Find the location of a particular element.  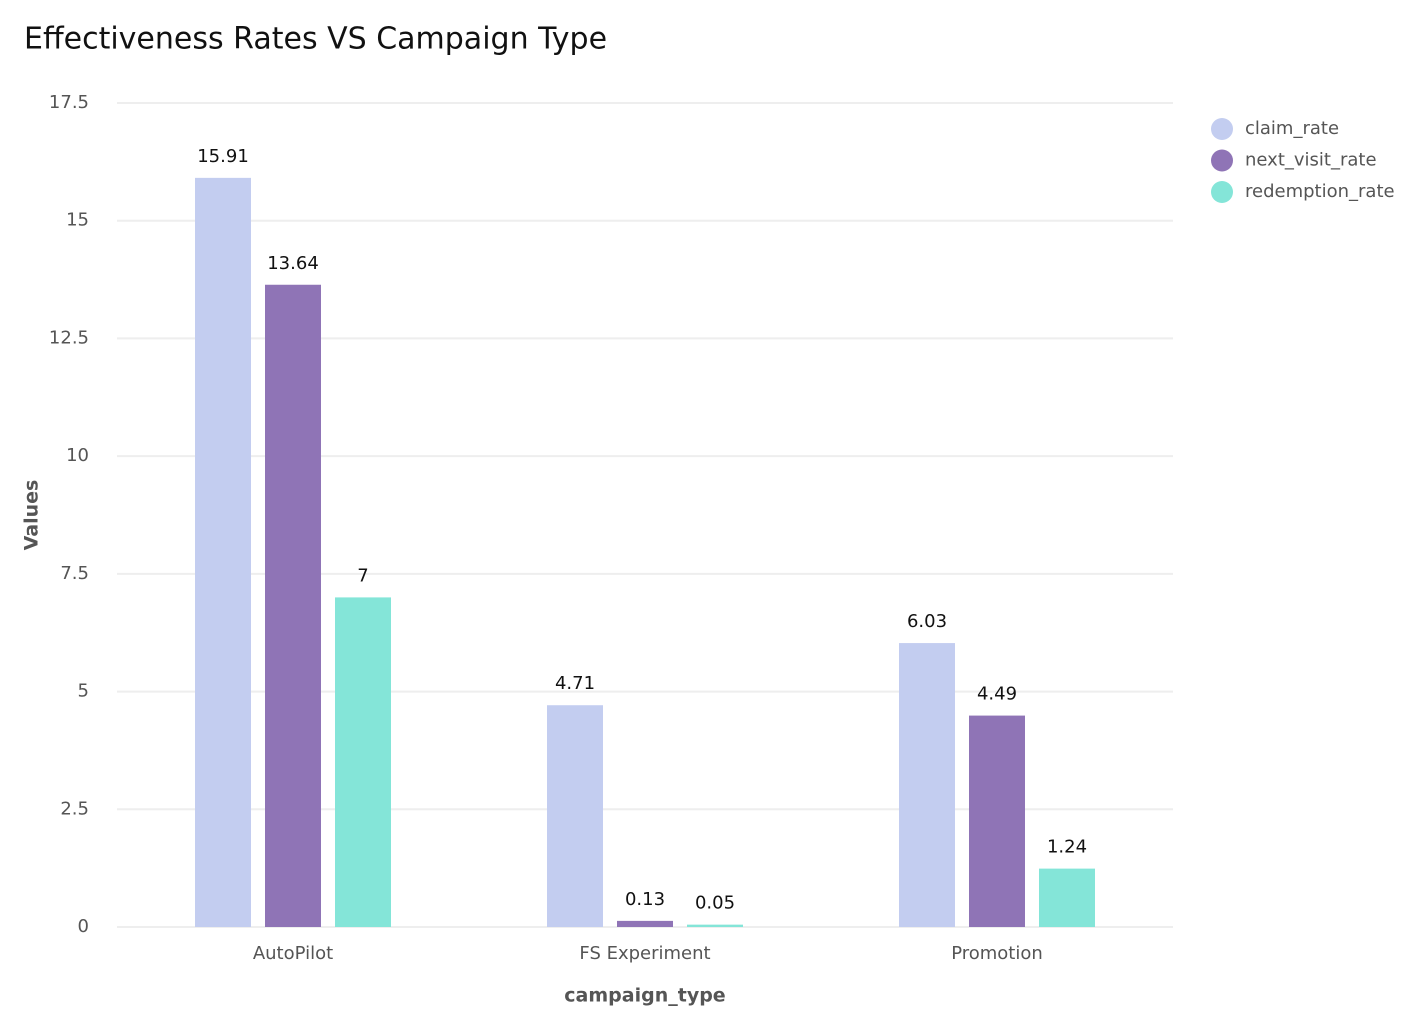

y-tick-label: 7.5 is located at coordinates (74, 573).